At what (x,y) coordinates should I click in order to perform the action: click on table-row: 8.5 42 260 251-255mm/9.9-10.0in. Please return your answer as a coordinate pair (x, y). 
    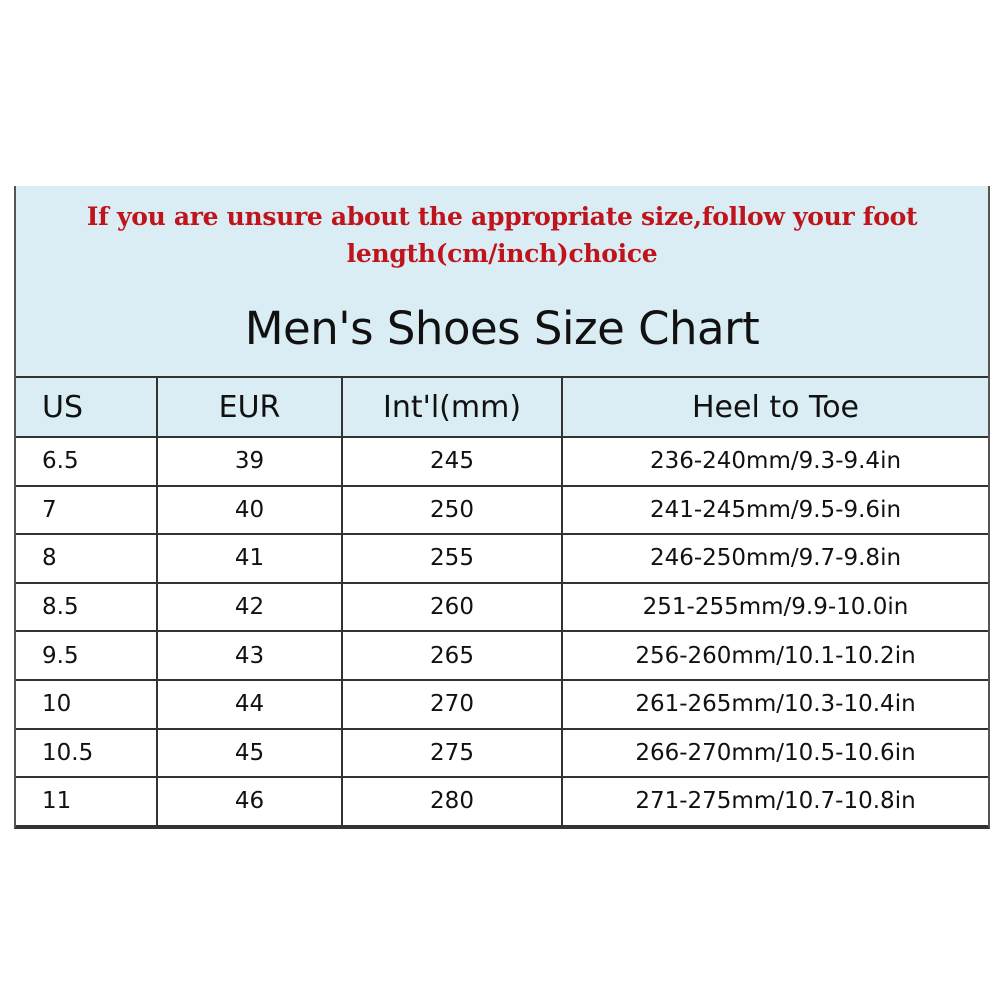
    Looking at the image, I should click on (502, 607).